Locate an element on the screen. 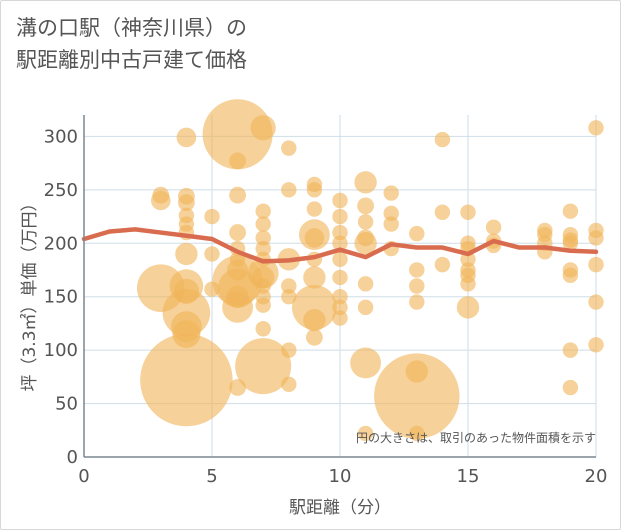  x-tick-label: 5 is located at coordinates (211, 476).